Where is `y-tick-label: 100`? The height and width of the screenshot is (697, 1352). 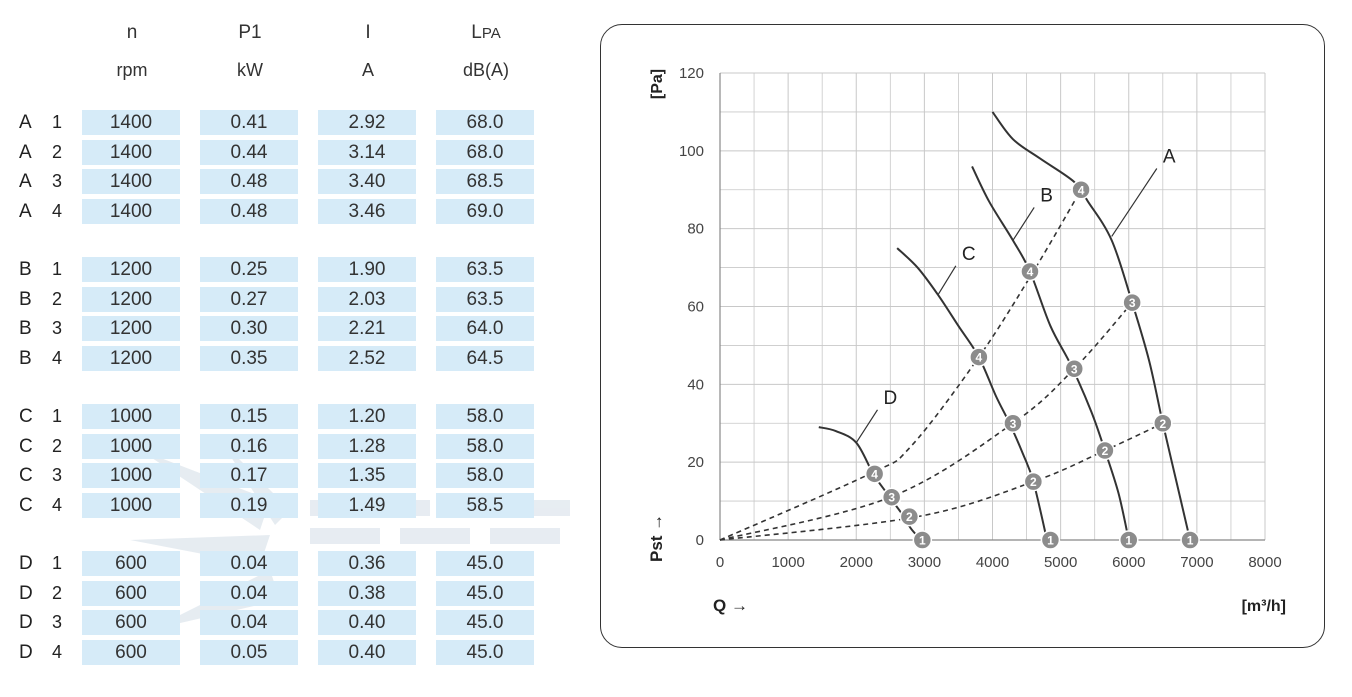 y-tick-label: 100 is located at coordinates (691, 151).